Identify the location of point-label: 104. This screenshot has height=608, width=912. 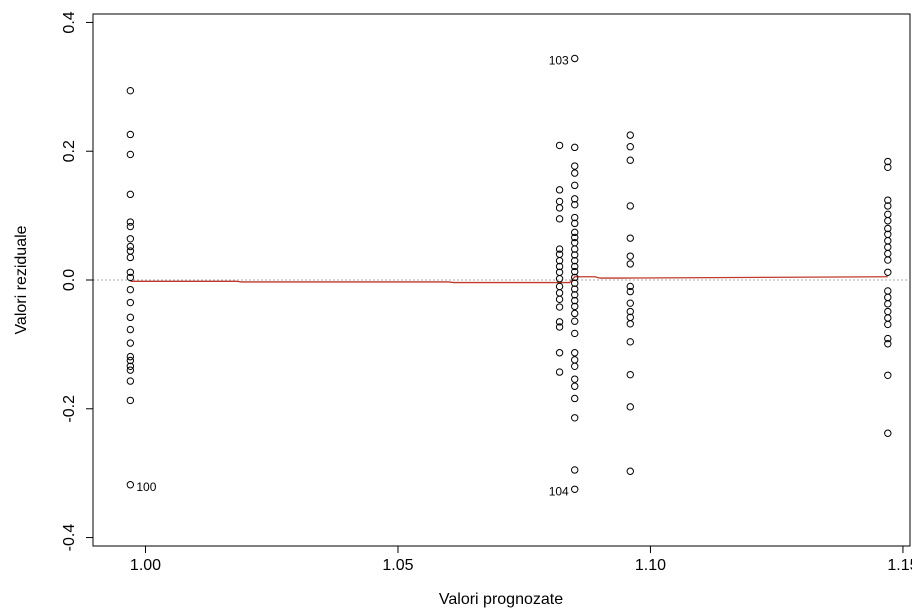
(559, 491).